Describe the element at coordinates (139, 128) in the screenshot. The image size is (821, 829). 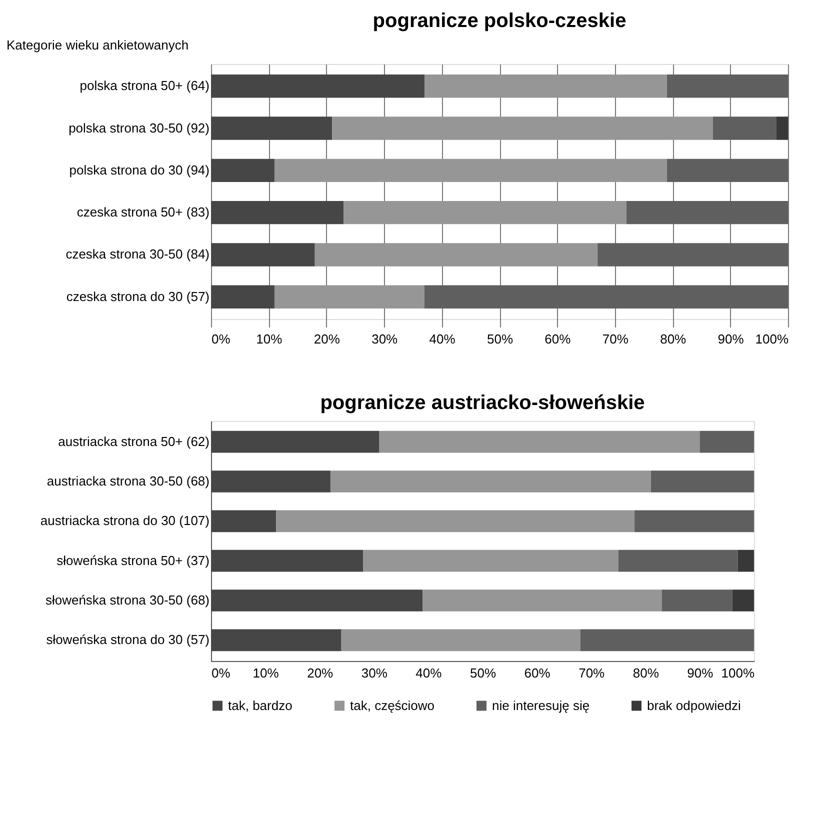
I see `y-tick-label: polska strona 30-50 (92)` at that location.